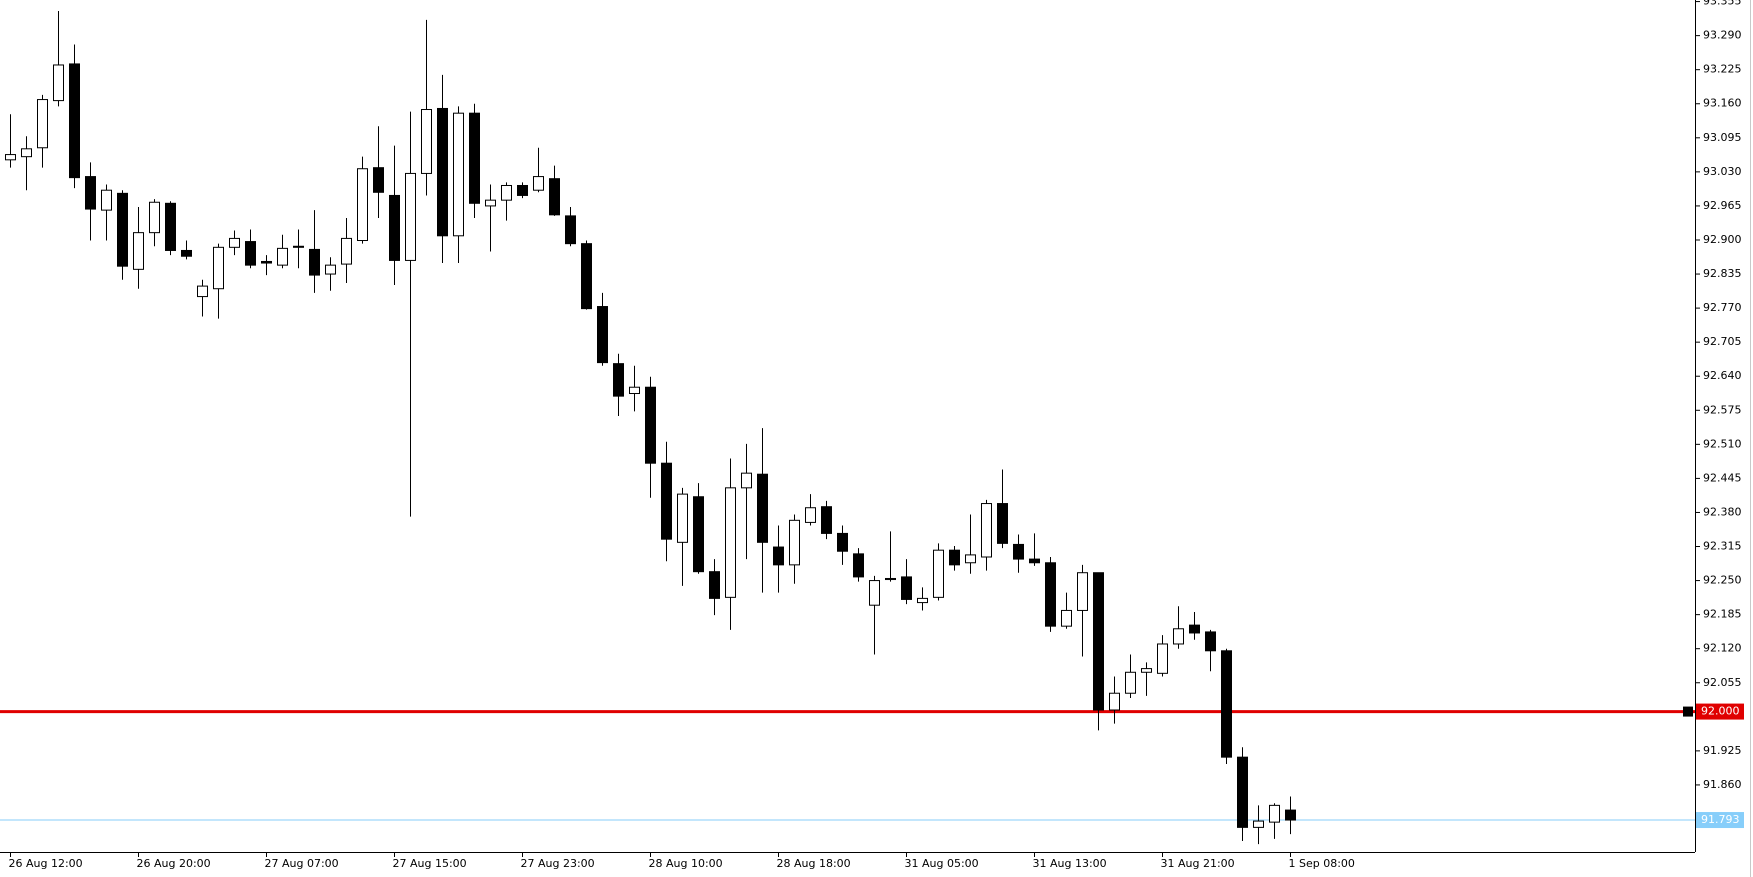  What do you see at coordinates (174, 863) in the screenshot?
I see `x-tick-label: 26 Aug 20:00` at bounding box center [174, 863].